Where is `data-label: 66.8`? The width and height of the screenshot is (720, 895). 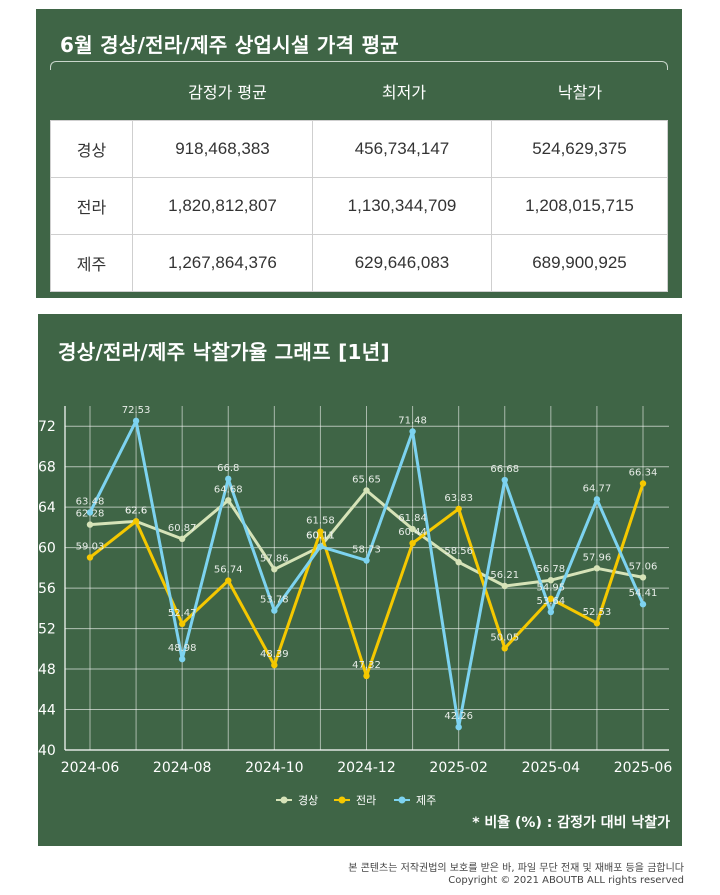 data-label: 66.8 is located at coordinates (228, 468).